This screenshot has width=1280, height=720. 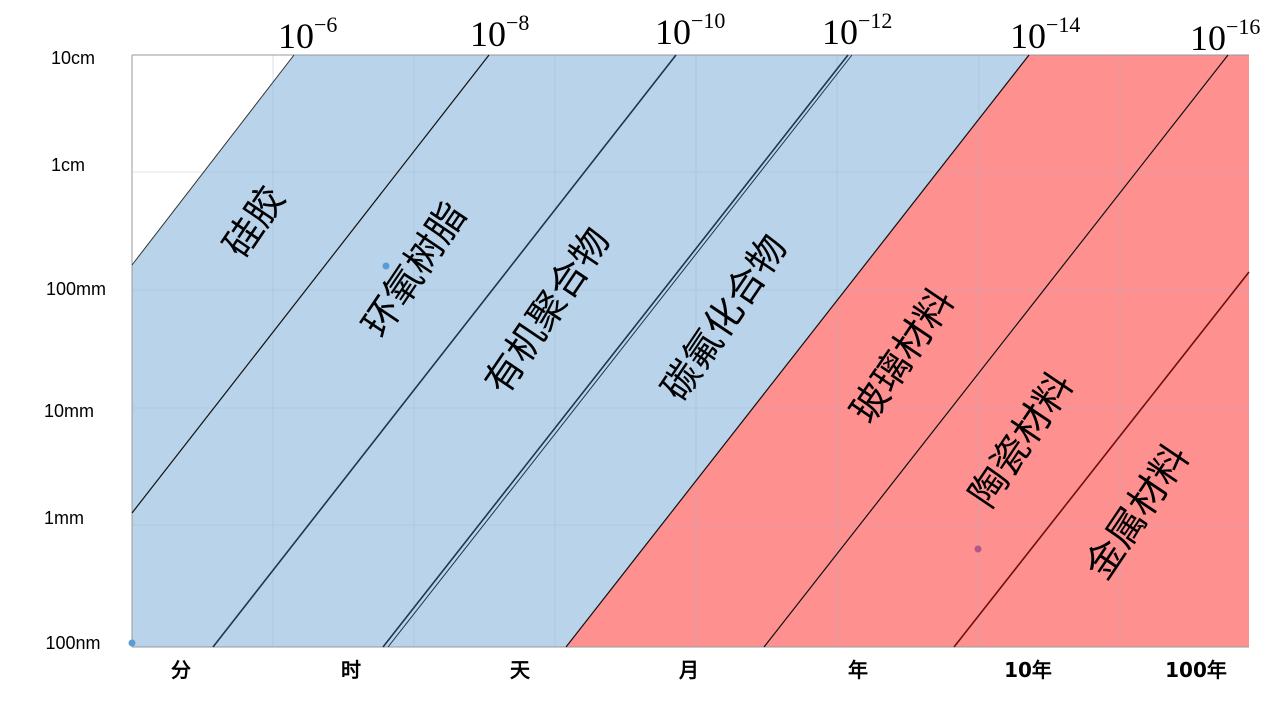 What do you see at coordinates (1028, 670) in the screenshot?
I see `x-tick-label: 10年` at bounding box center [1028, 670].